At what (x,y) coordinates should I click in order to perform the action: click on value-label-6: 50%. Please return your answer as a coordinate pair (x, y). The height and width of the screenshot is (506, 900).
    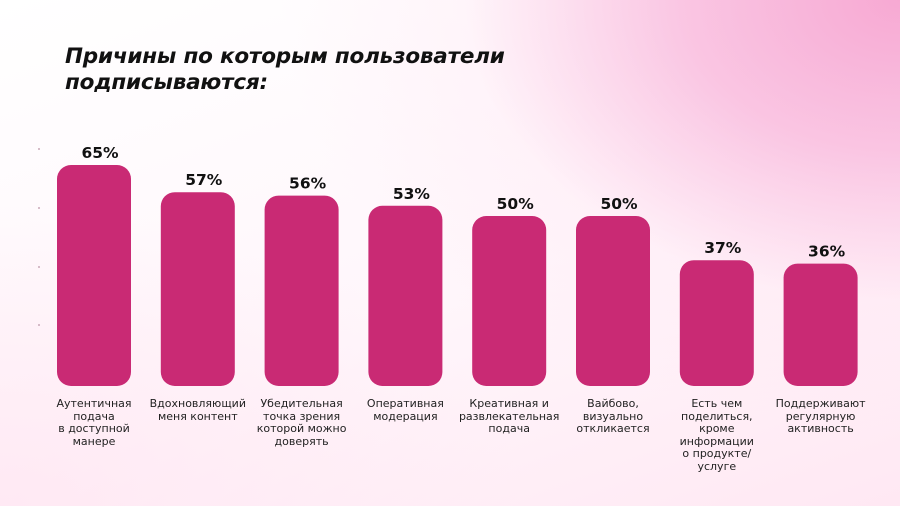
    Looking at the image, I should click on (619, 204).